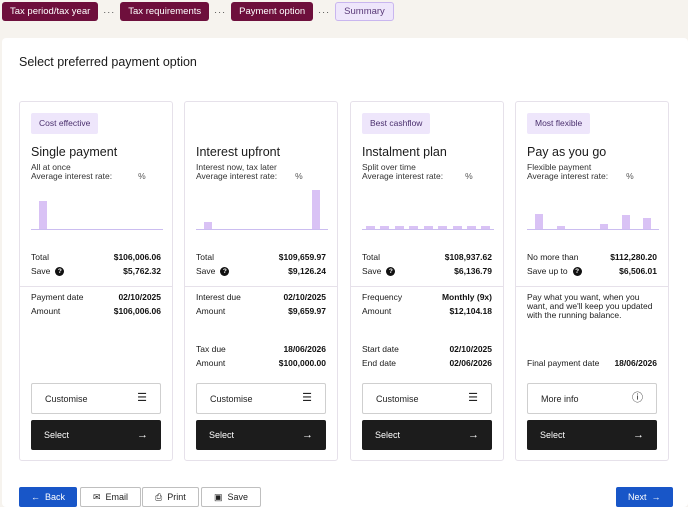  I want to click on arrow-left-icon: ←, so click(35, 497).